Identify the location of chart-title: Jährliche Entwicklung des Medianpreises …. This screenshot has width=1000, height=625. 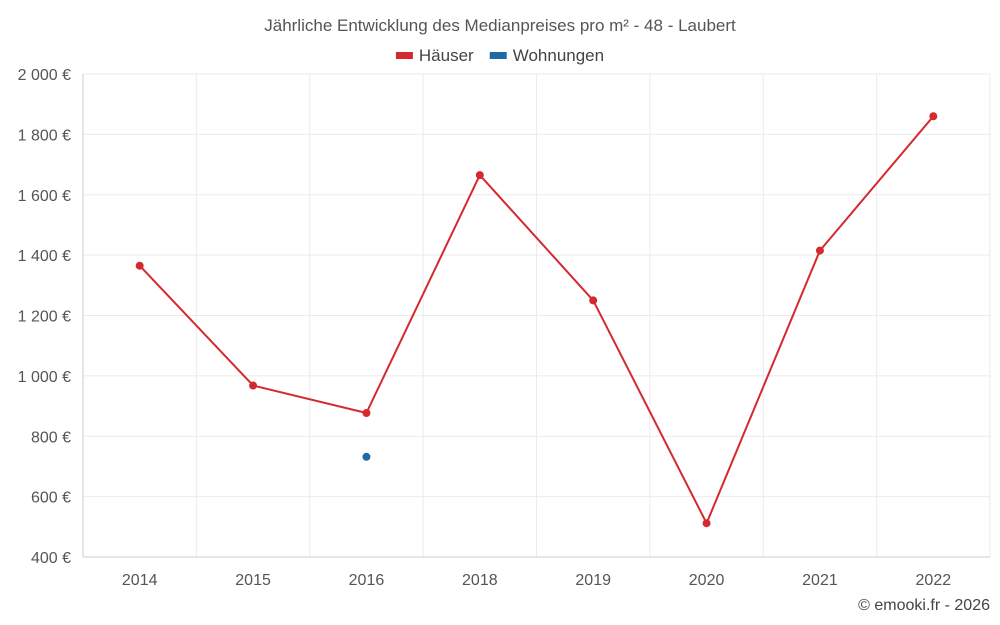
(500, 25).